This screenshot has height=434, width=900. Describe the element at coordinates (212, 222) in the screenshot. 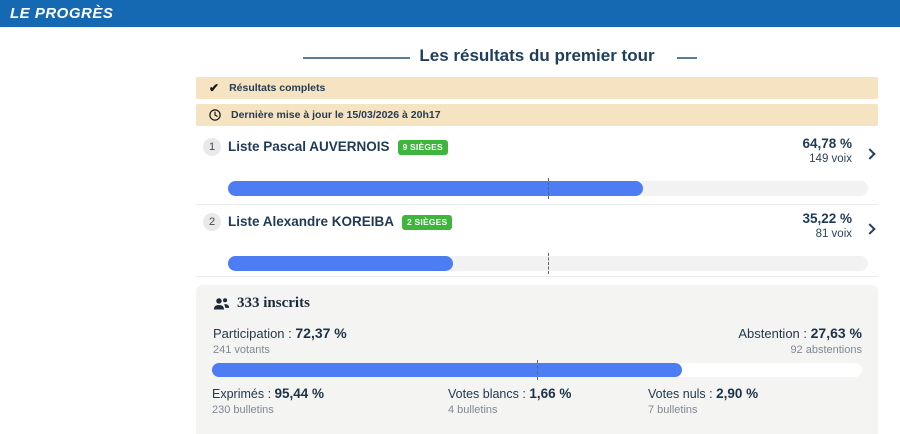

I see `rank-badge: 2` at that location.